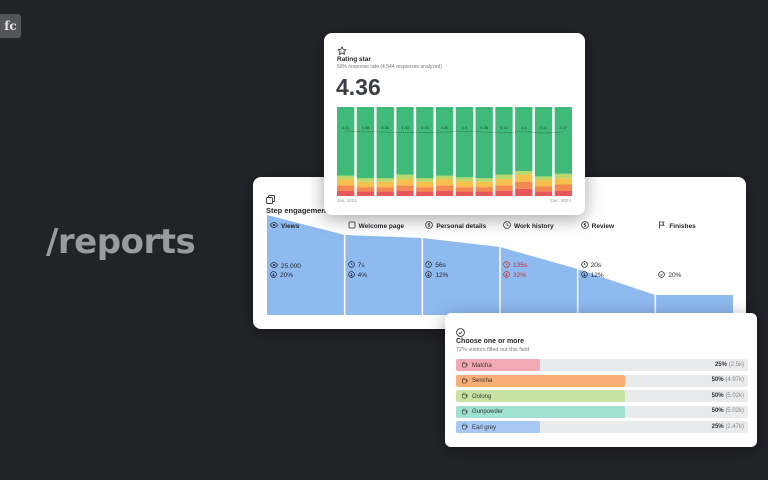 The image size is (768, 480). I want to click on choice-count: (4.97k), so click(734, 380).